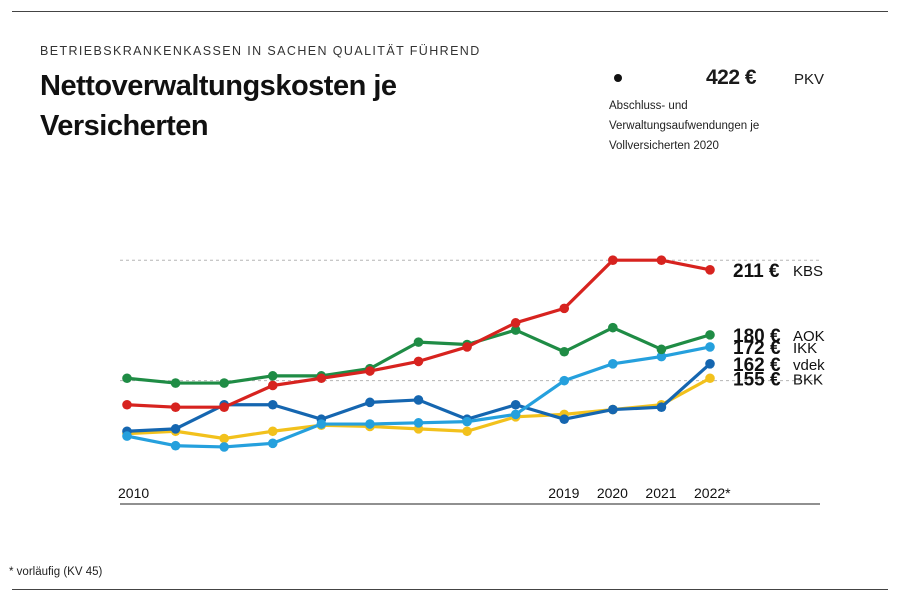 Image resolution: width=900 pixels, height=601 pixels. I want to click on data-point-kbs-2013, so click(272, 385).